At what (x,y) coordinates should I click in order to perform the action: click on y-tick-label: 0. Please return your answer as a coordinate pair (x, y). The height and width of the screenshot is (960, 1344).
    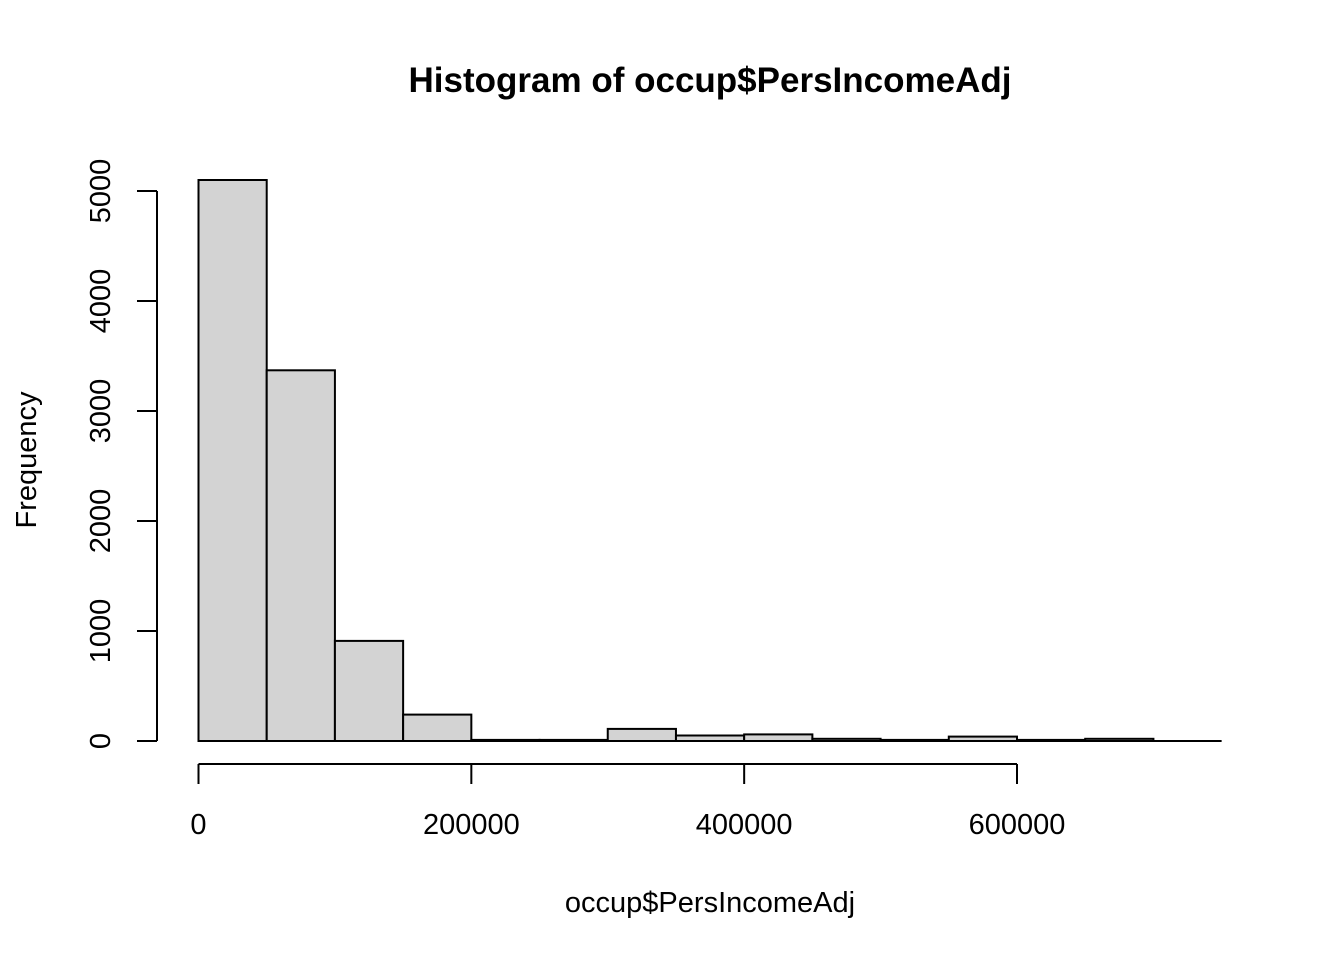
    Looking at the image, I should click on (101, 741).